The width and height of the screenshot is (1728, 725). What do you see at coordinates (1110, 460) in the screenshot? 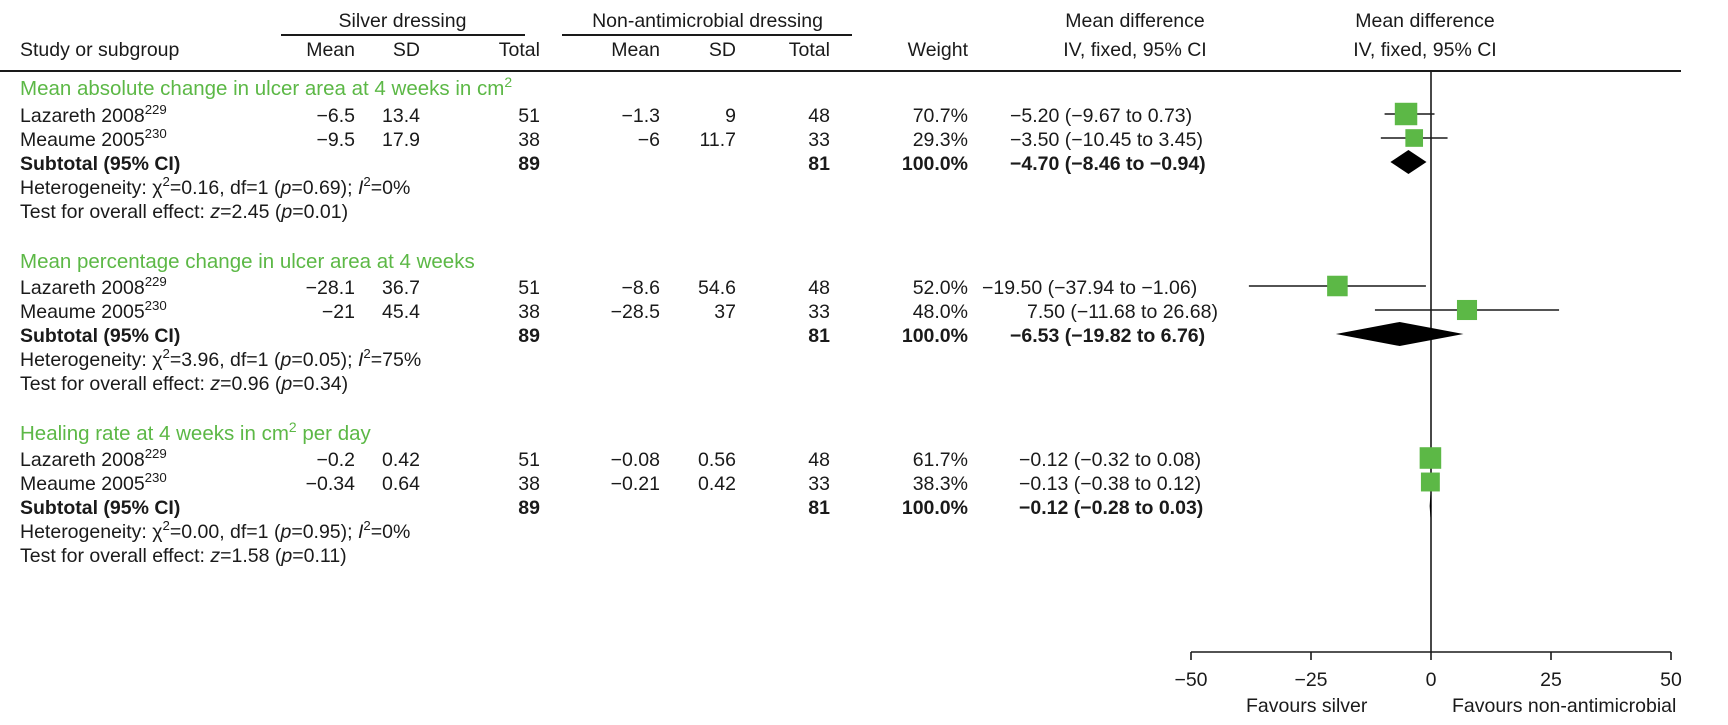
I see `cell-ci: −0.12 (−0.32 to 0.08)` at bounding box center [1110, 460].